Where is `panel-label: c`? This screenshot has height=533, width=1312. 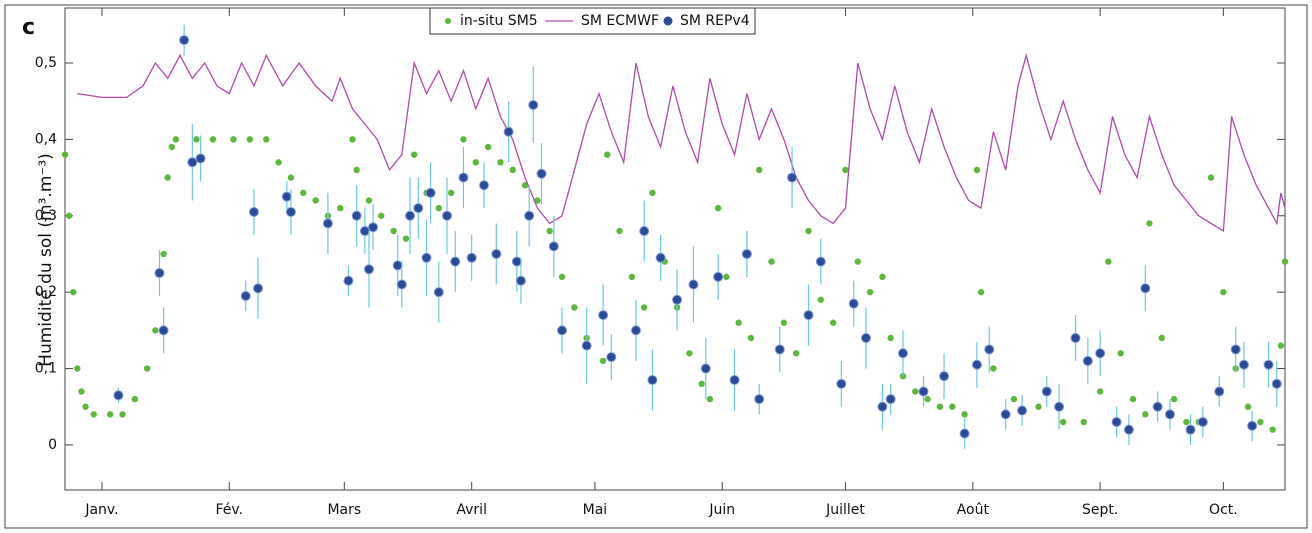
panel-label: c is located at coordinates (28, 27).